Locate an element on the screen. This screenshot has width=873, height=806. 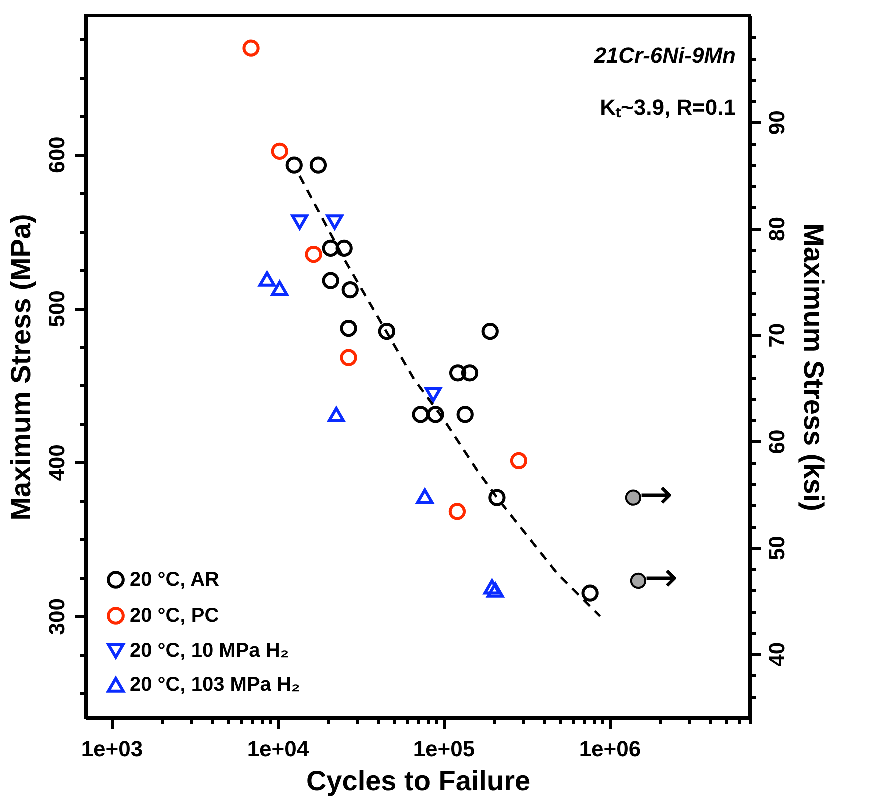
x-tick-label: 1e+04 is located at coordinates (278, 749).